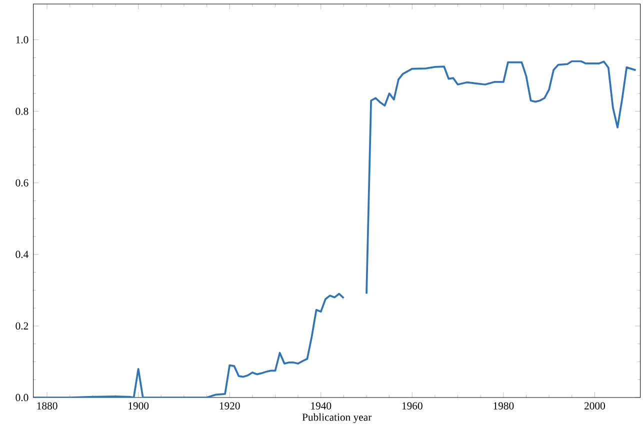 This screenshot has width=643, height=436. What do you see at coordinates (22, 182) in the screenshot?
I see `y-tick-label: 0.6` at bounding box center [22, 182].